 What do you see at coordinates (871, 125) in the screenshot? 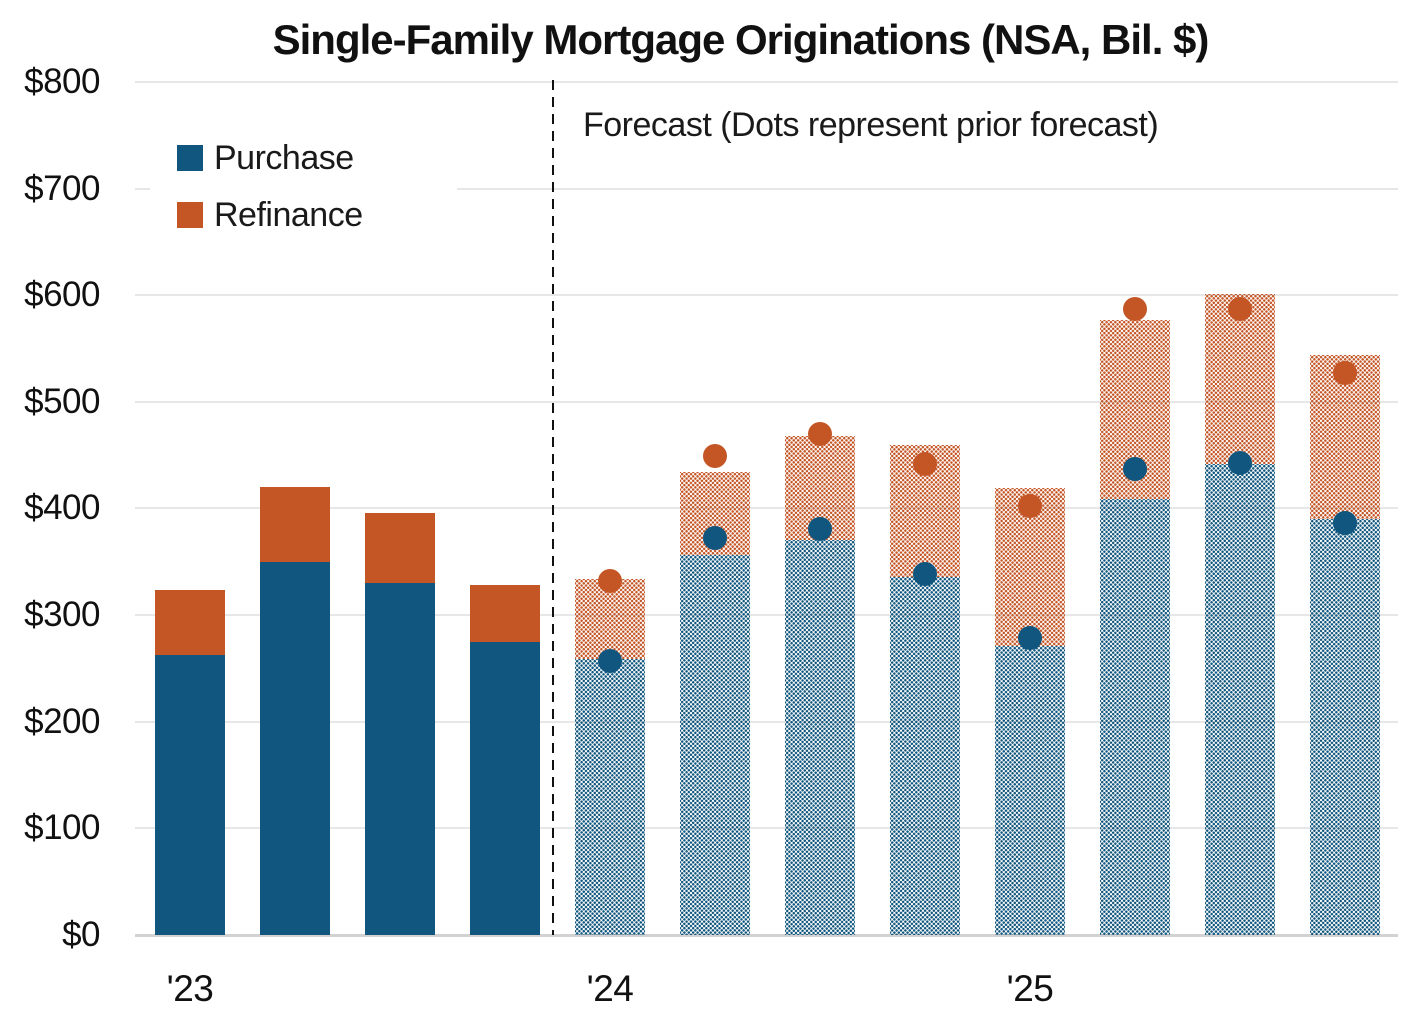
I see `forecast-annotation: Forecast (Dots represent prior forecast)` at bounding box center [871, 125].